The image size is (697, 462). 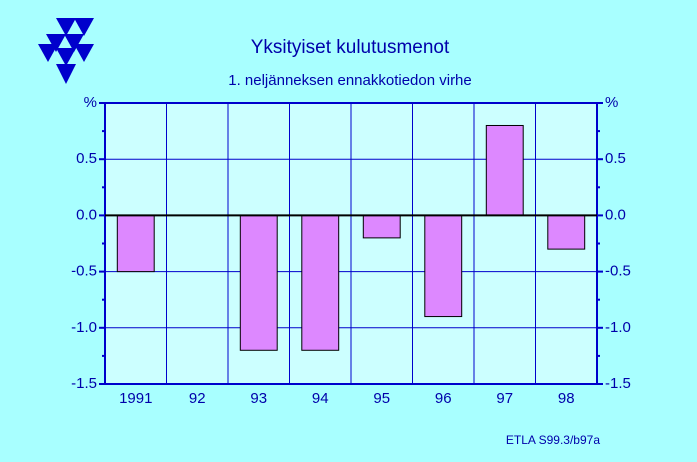 What do you see at coordinates (350, 47) in the screenshot?
I see `chart-title: Yksityiset kulutusmenot` at bounding box center [350, 47].